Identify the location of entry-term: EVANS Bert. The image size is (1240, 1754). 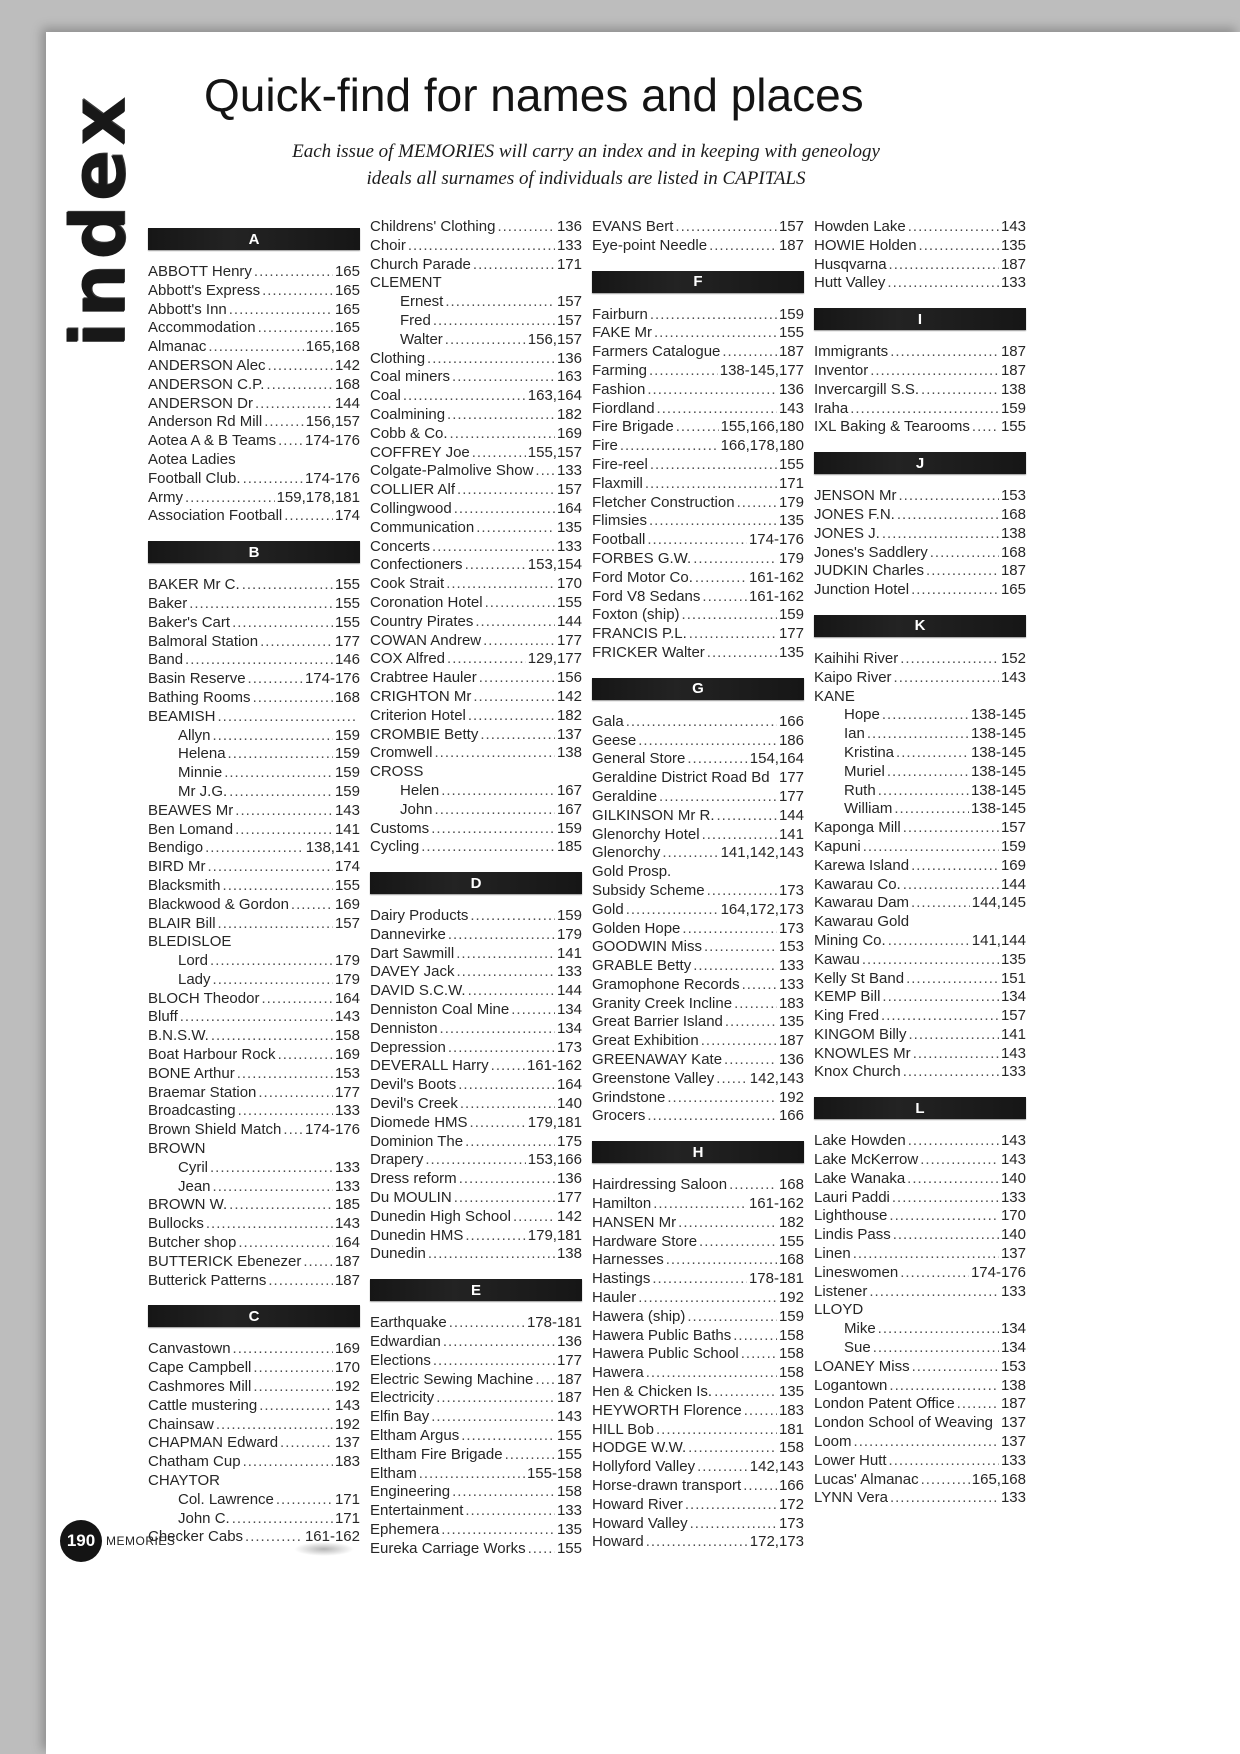
(633, 226).